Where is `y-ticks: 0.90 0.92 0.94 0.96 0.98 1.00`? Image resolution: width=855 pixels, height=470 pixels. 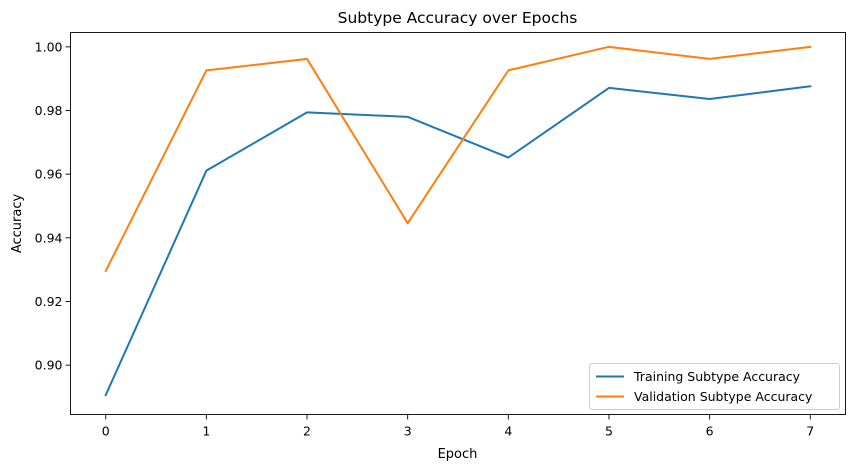 y-ticks: 0.90 0.92 0.94 0.96 0.98 1.00 is located at coordinates (53, 206).